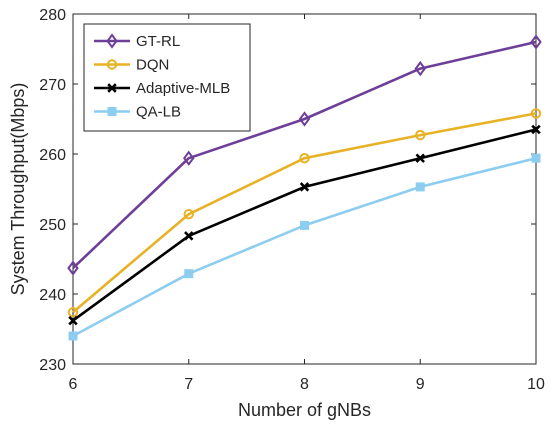  What do you see at coordinates (18, 189) in the screenshot?
I see `y-axis-label: System Throughput(Mbps)` at bounding box center [18, 189].